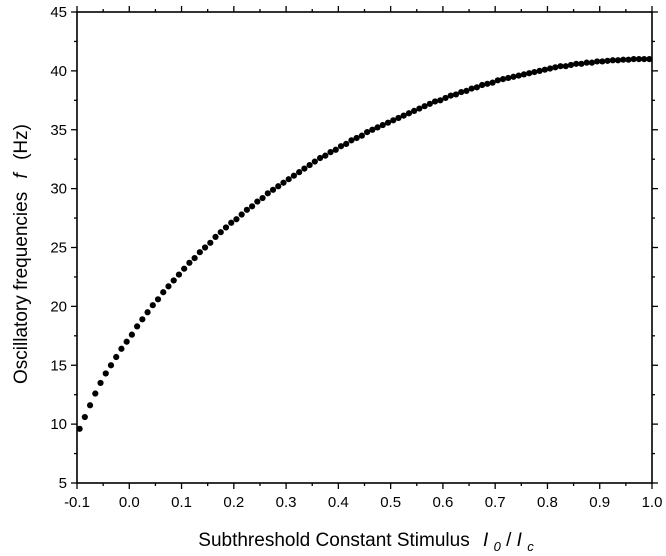 This screenshot has height=556, width=666. Describe the element at coordinates (21, 174) in the screenshot. I see `y-axis-var-f: f` at that location.